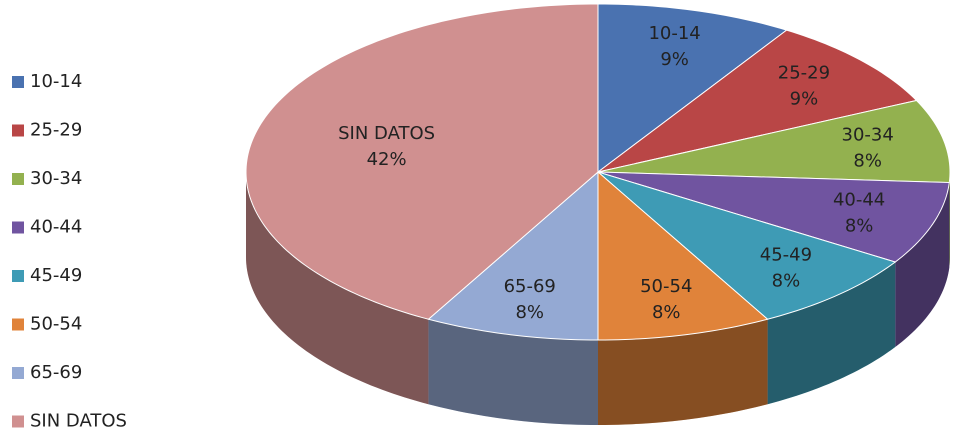 The image size is (956, 435). I want to click on legend-label: SIN DATOS, so click(78, 421).